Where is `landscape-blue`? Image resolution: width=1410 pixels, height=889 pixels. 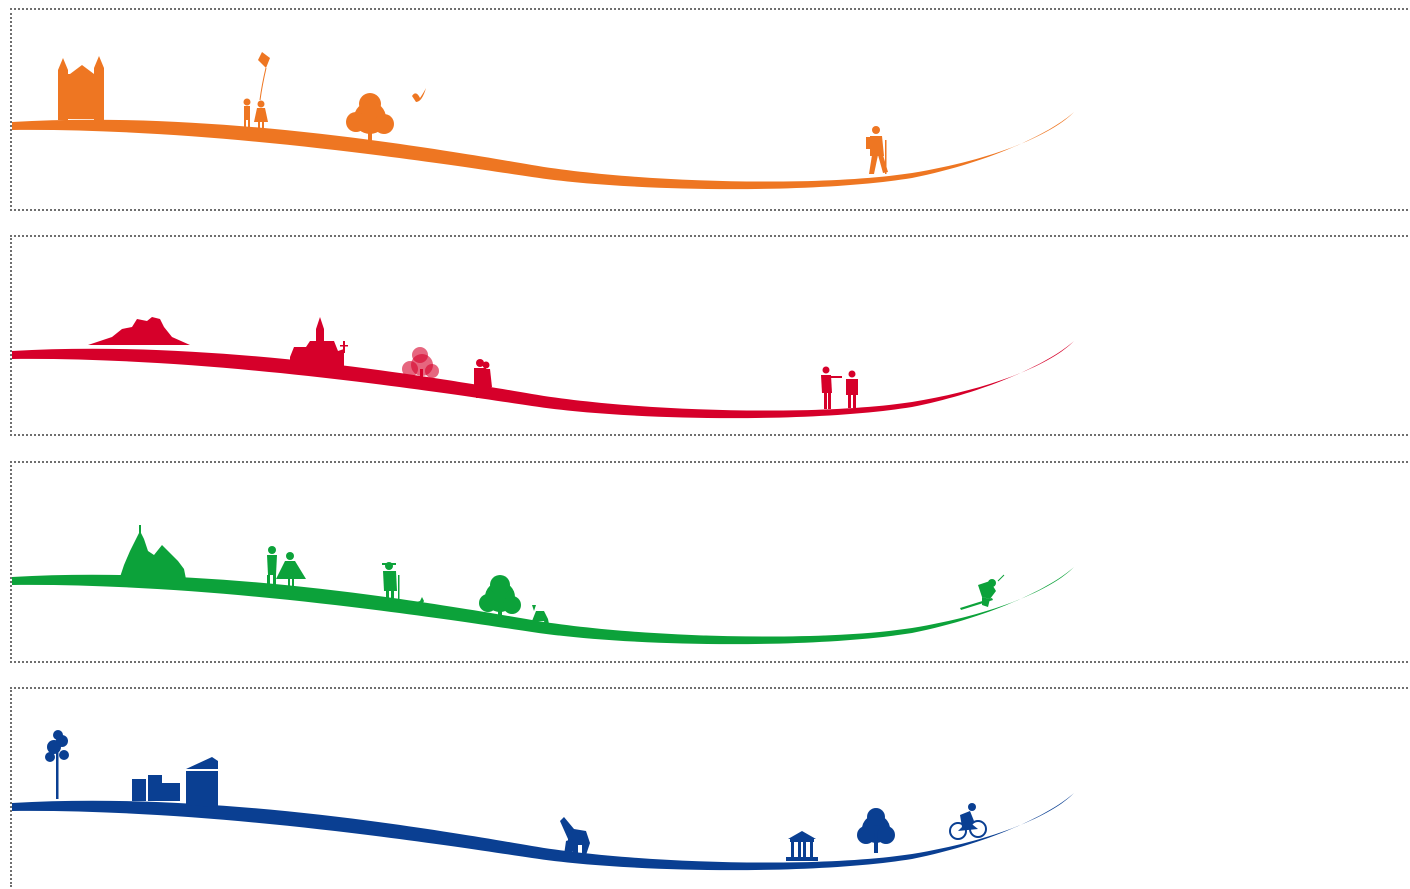 landscape-blue is located at coordinates (543, 800).